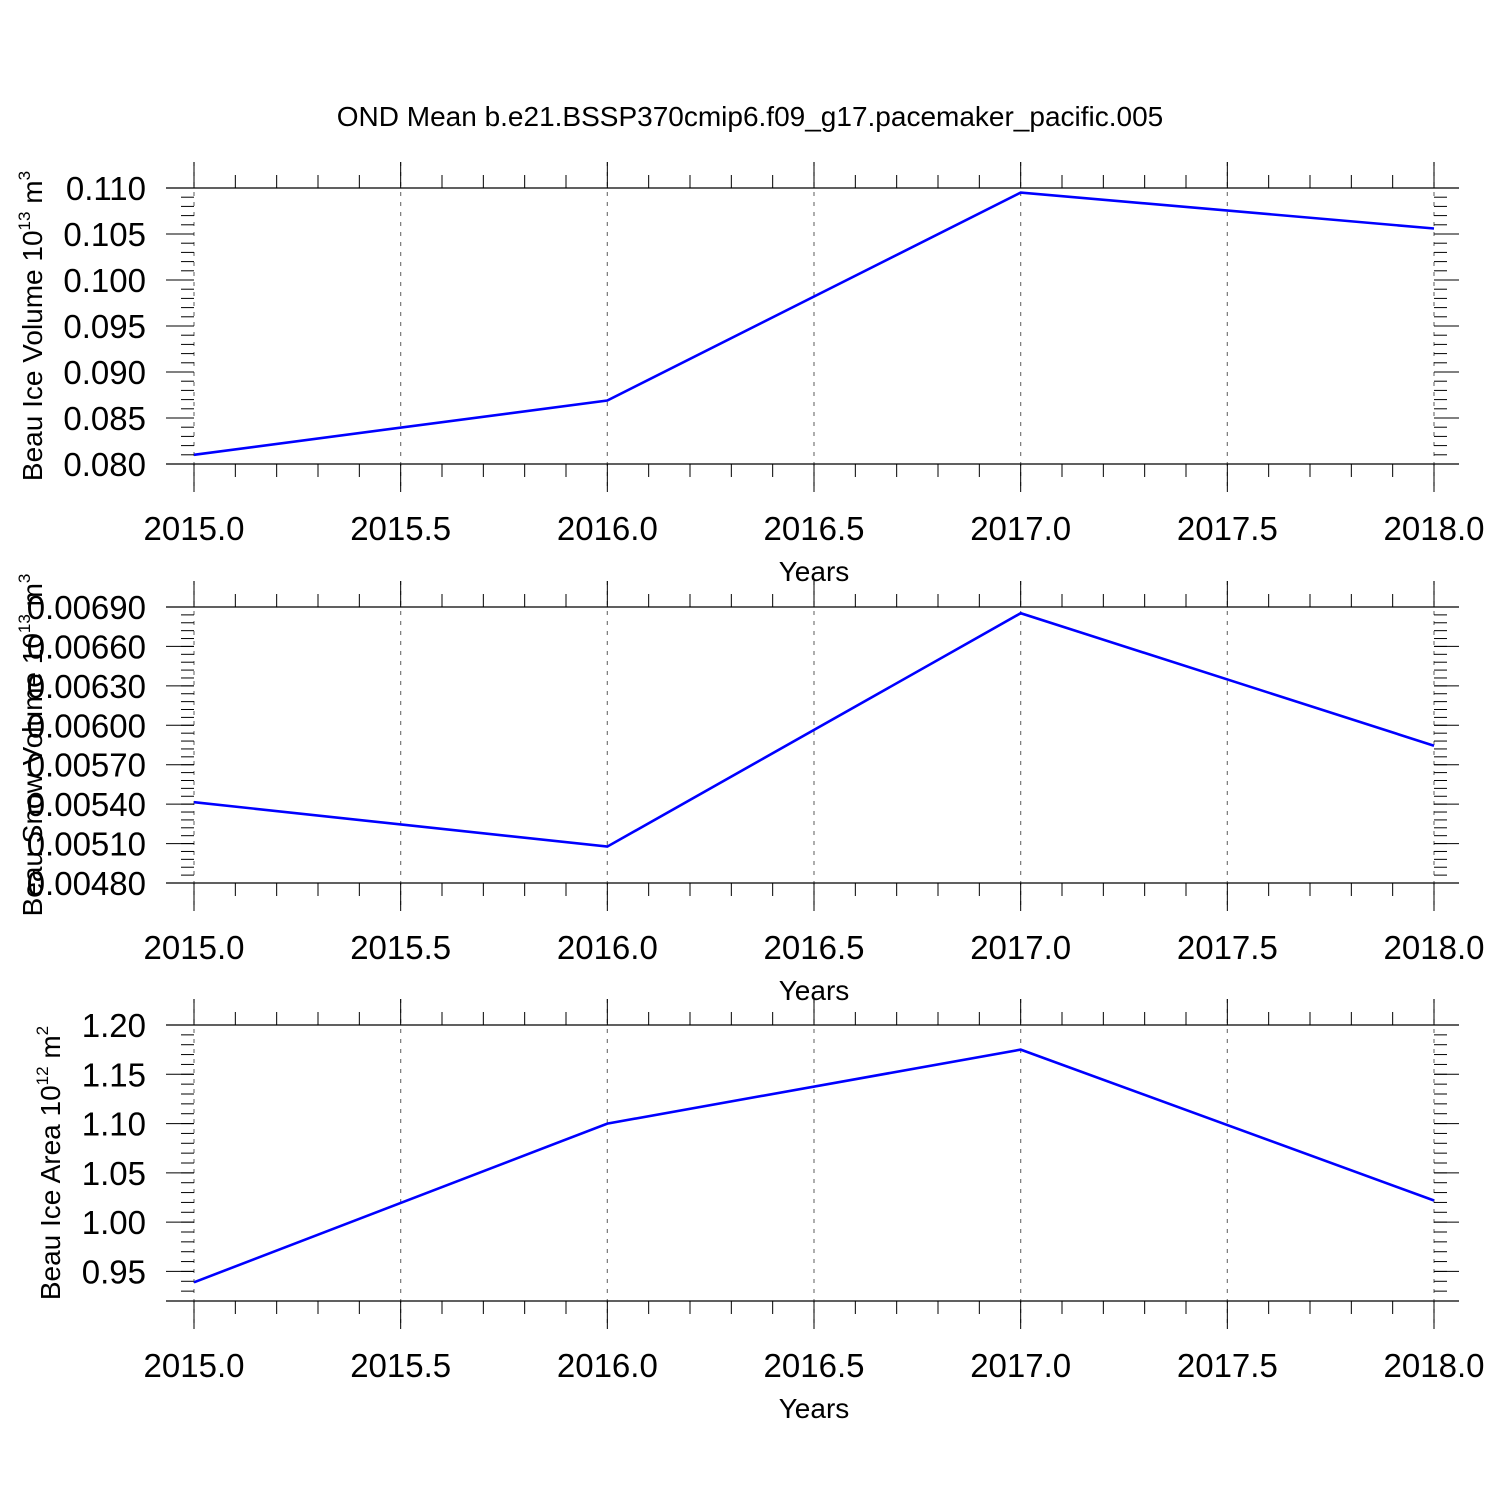 The width and height of the screenshot is (1500, 1500). I want to click on y-tick-label: 1.00, so click(114, 1222).